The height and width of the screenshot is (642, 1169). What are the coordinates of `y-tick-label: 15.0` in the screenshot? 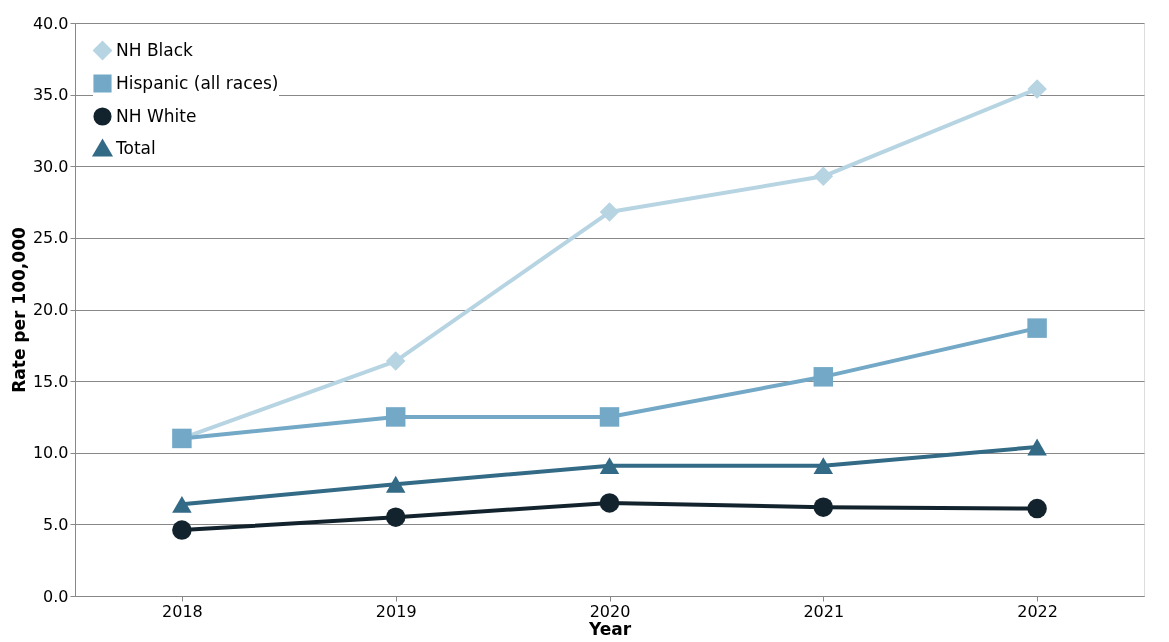 It's located at (50, 381).